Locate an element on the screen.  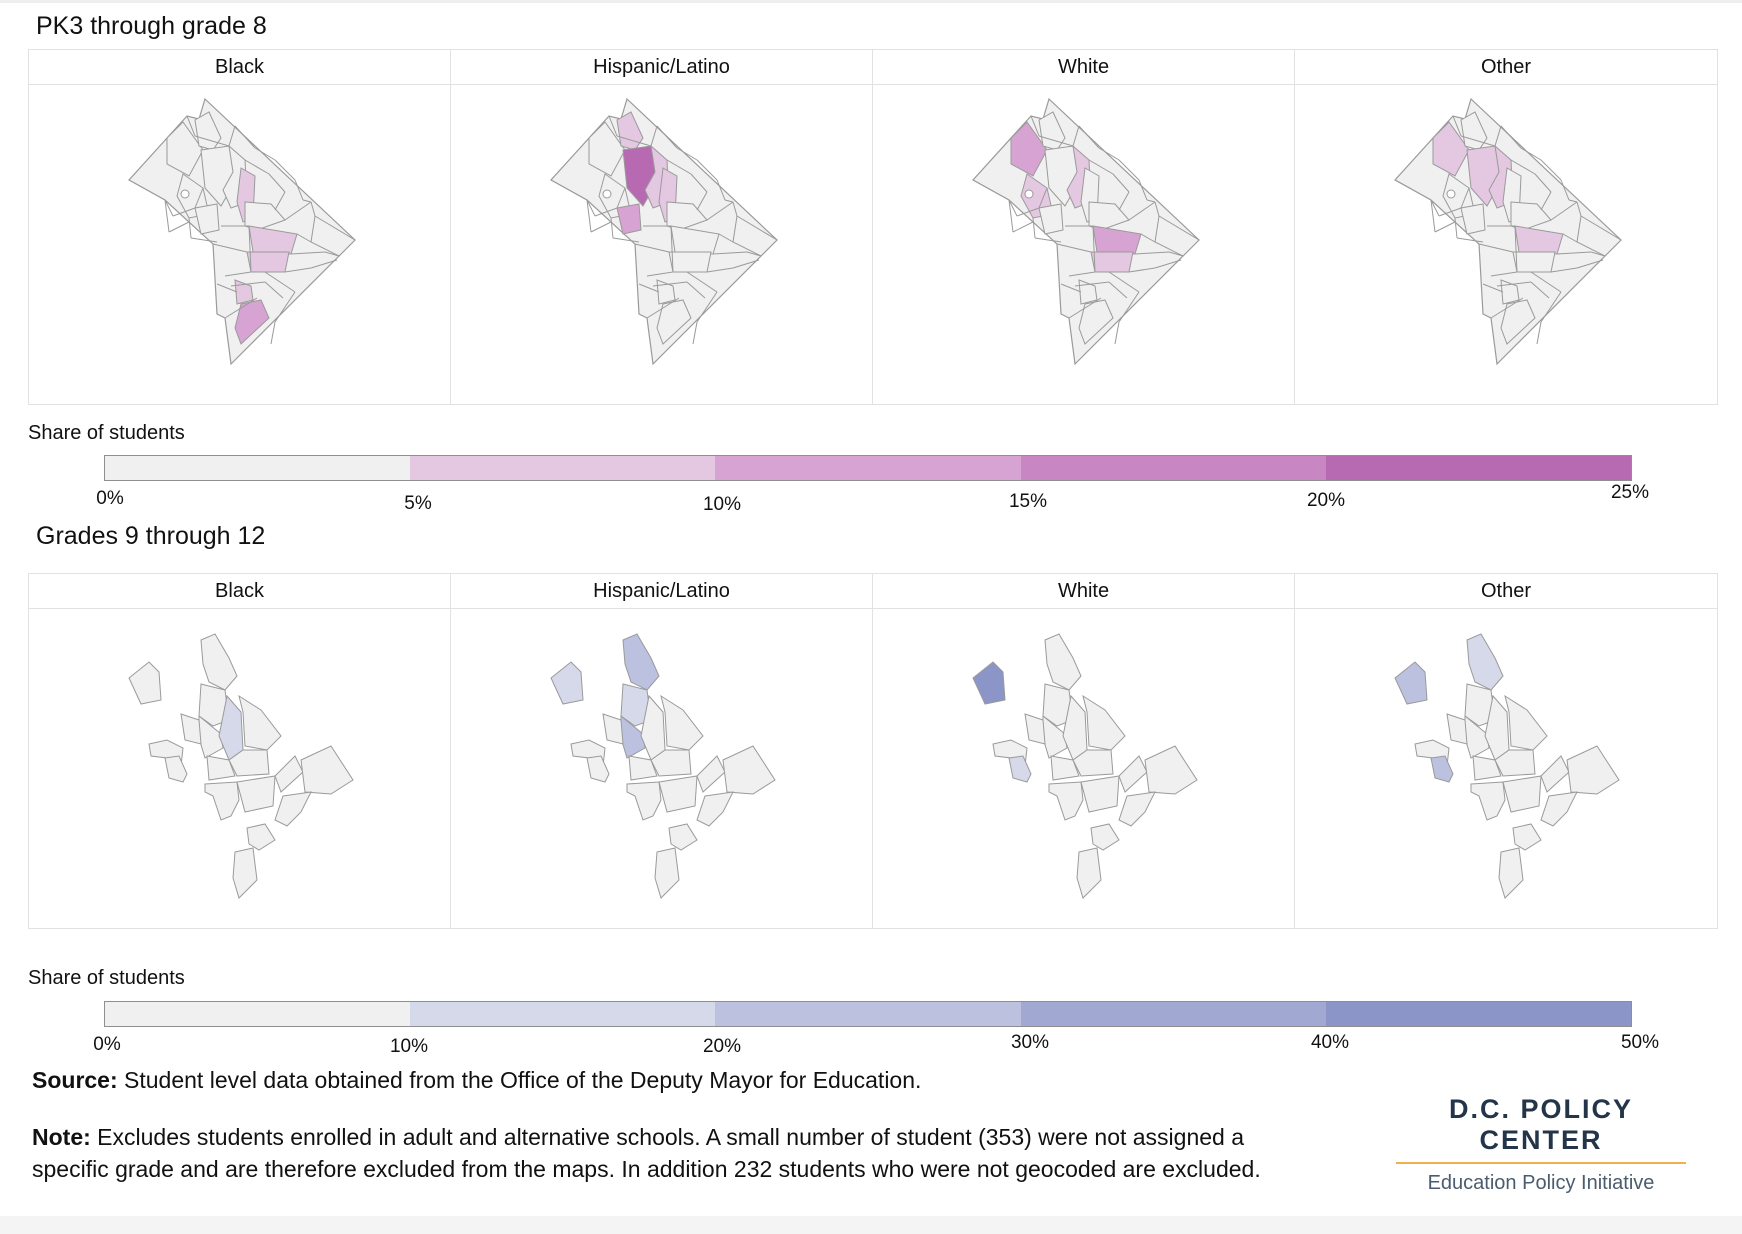
note-label: Note: is located at coordinates (61, 1137).